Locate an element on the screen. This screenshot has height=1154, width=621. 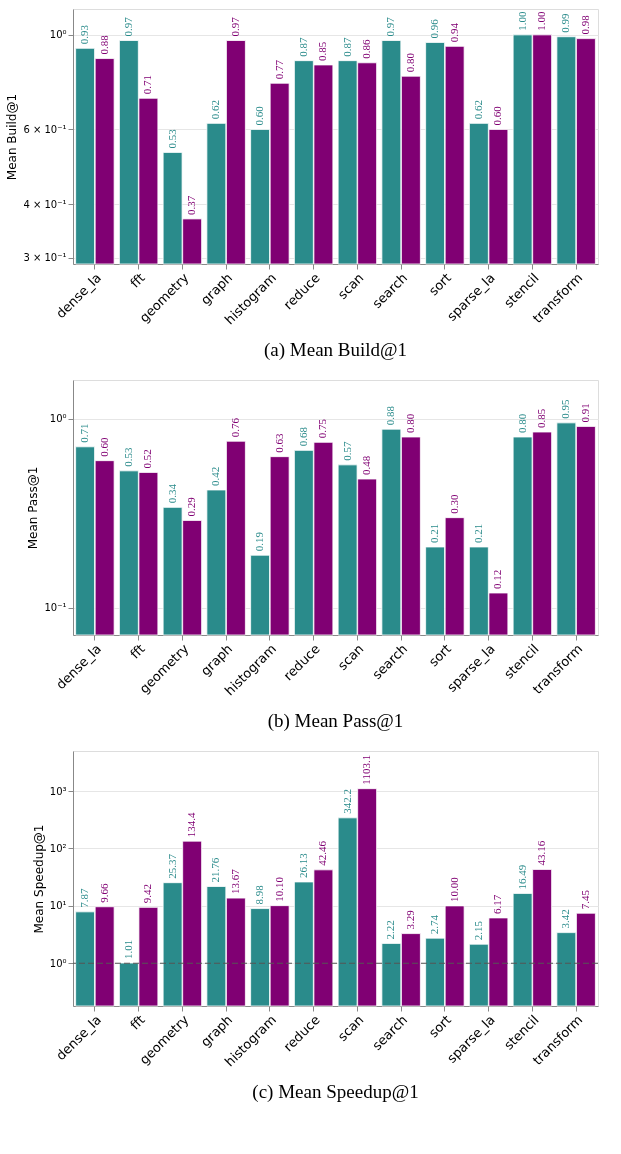
data-label: 0.76 is located at coordinates (234, 427).